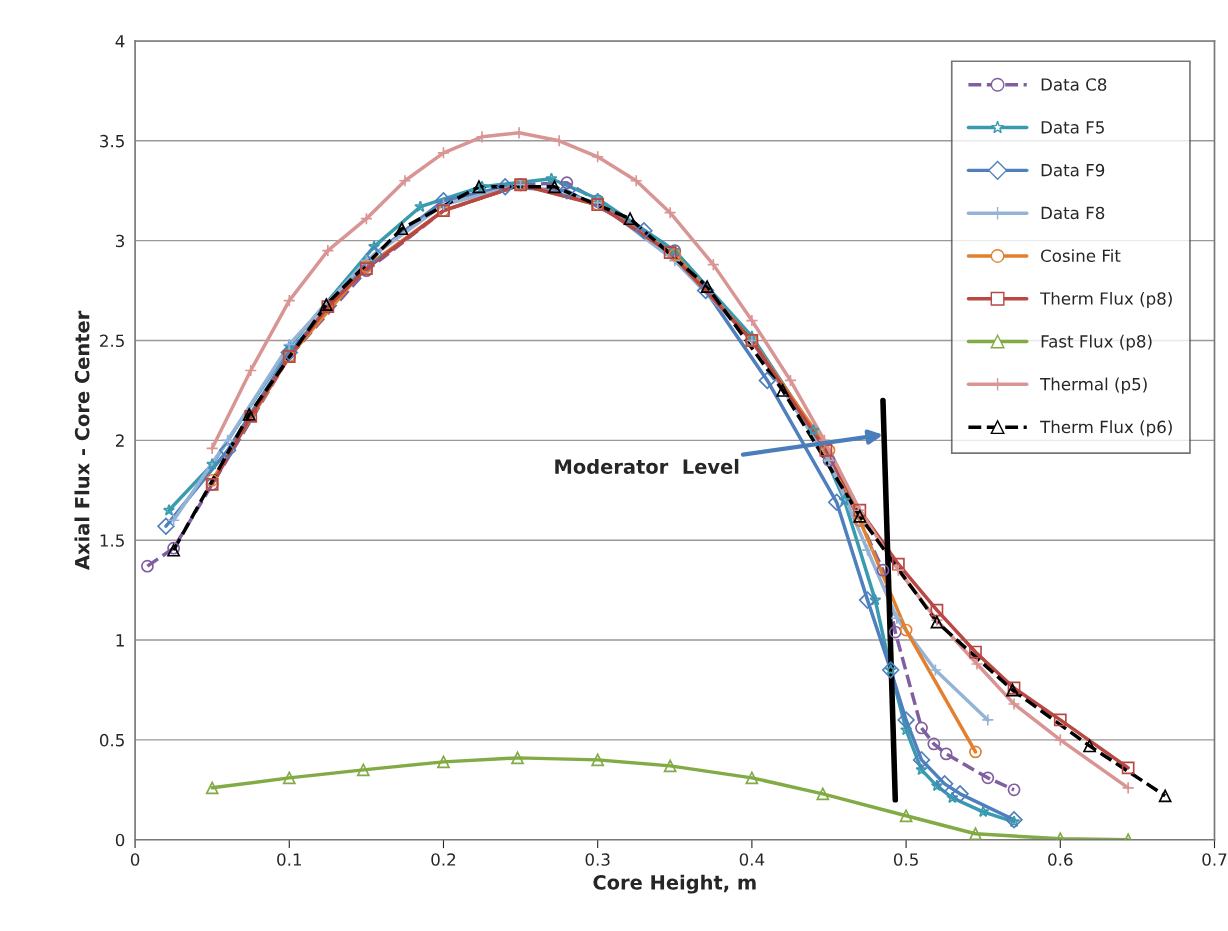 The image size is (1228, 931). What do you see at coordinates (1073, 213) in the screenshot?
I see `legend-label: Data F8` at bounding box center [1073, 213].